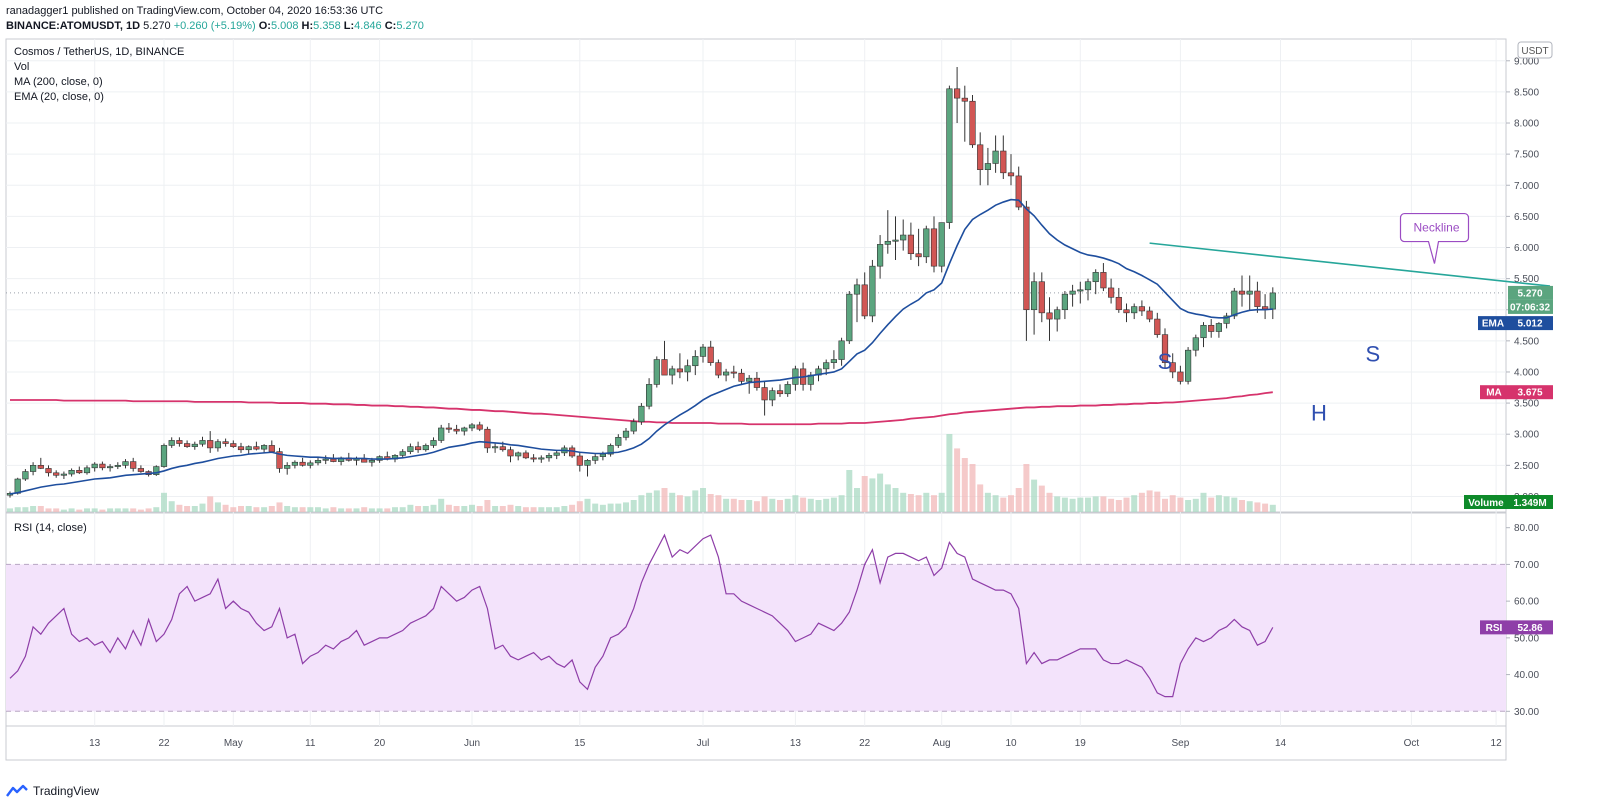  What do you see at coordinates (1493, 324) in the screenshot?
I see `ema-badge-label: EMA` at bounding box center [1493, 324].